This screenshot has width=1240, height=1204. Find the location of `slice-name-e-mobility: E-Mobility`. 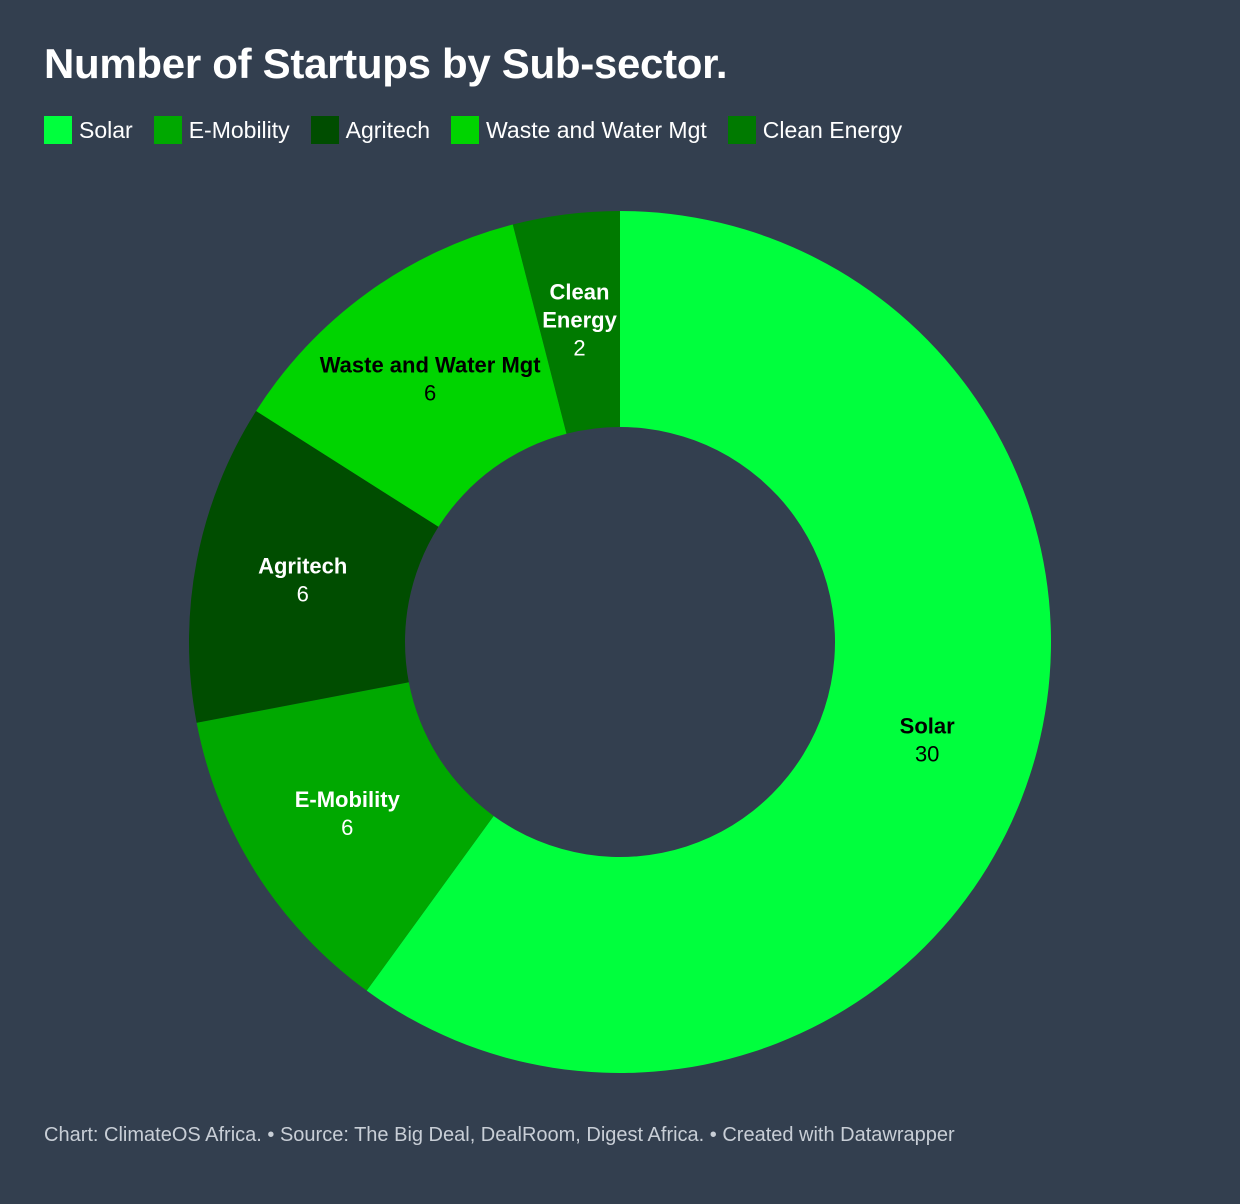

slice-name-e-mobility: E-Mobility is located at coordinates (348, 799).